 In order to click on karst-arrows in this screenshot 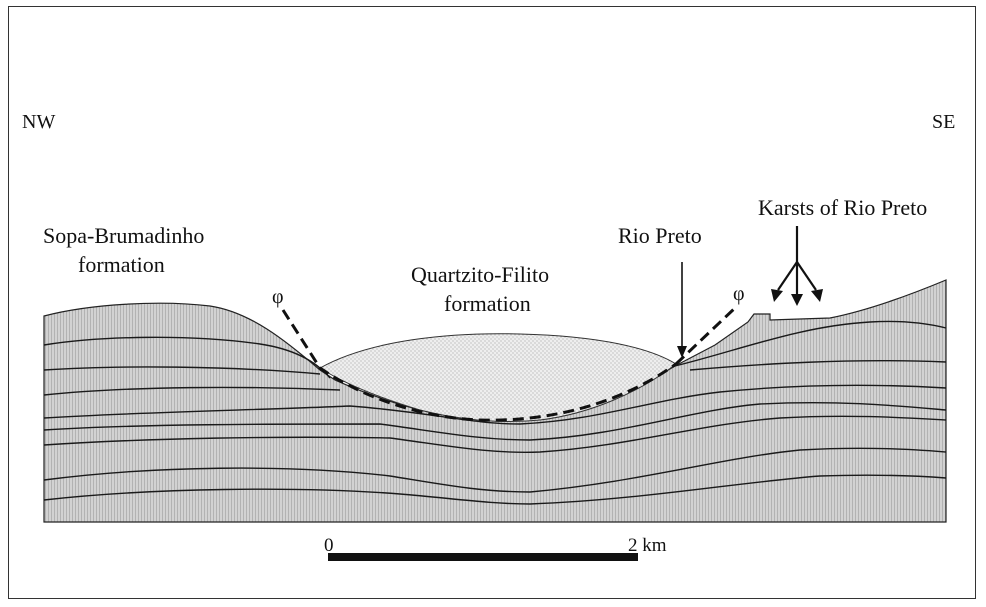, I will do `click(797, 266)`.